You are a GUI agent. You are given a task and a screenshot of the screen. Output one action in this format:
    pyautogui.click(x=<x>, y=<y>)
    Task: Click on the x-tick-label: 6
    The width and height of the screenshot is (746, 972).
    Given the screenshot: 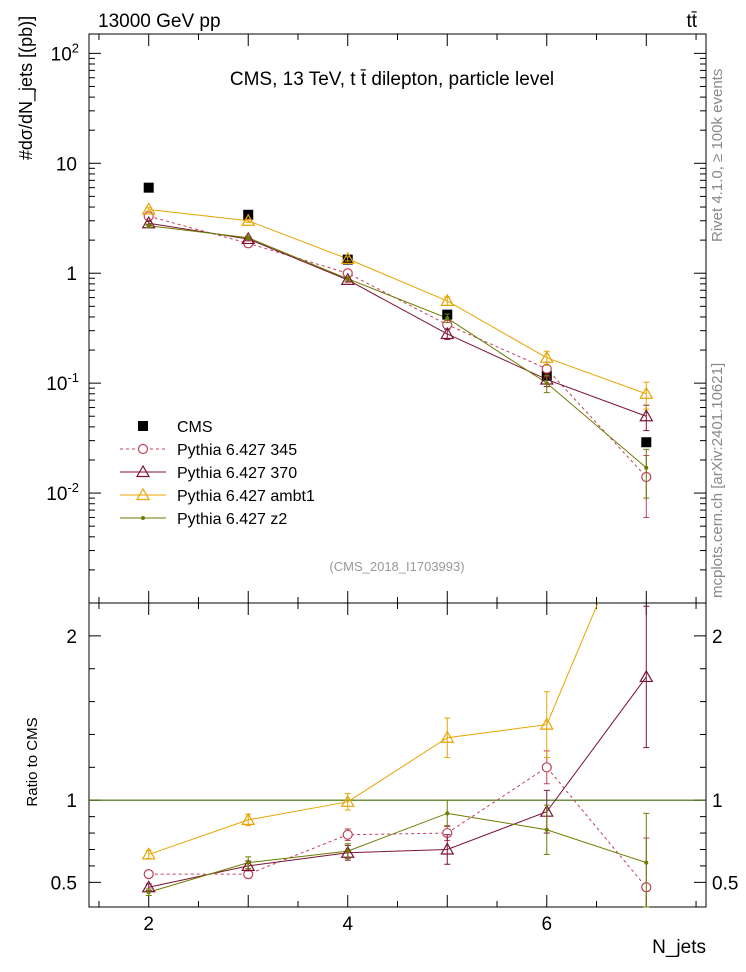 What is the action you would take?
    pyautogui.click(x=546, y=924)
    